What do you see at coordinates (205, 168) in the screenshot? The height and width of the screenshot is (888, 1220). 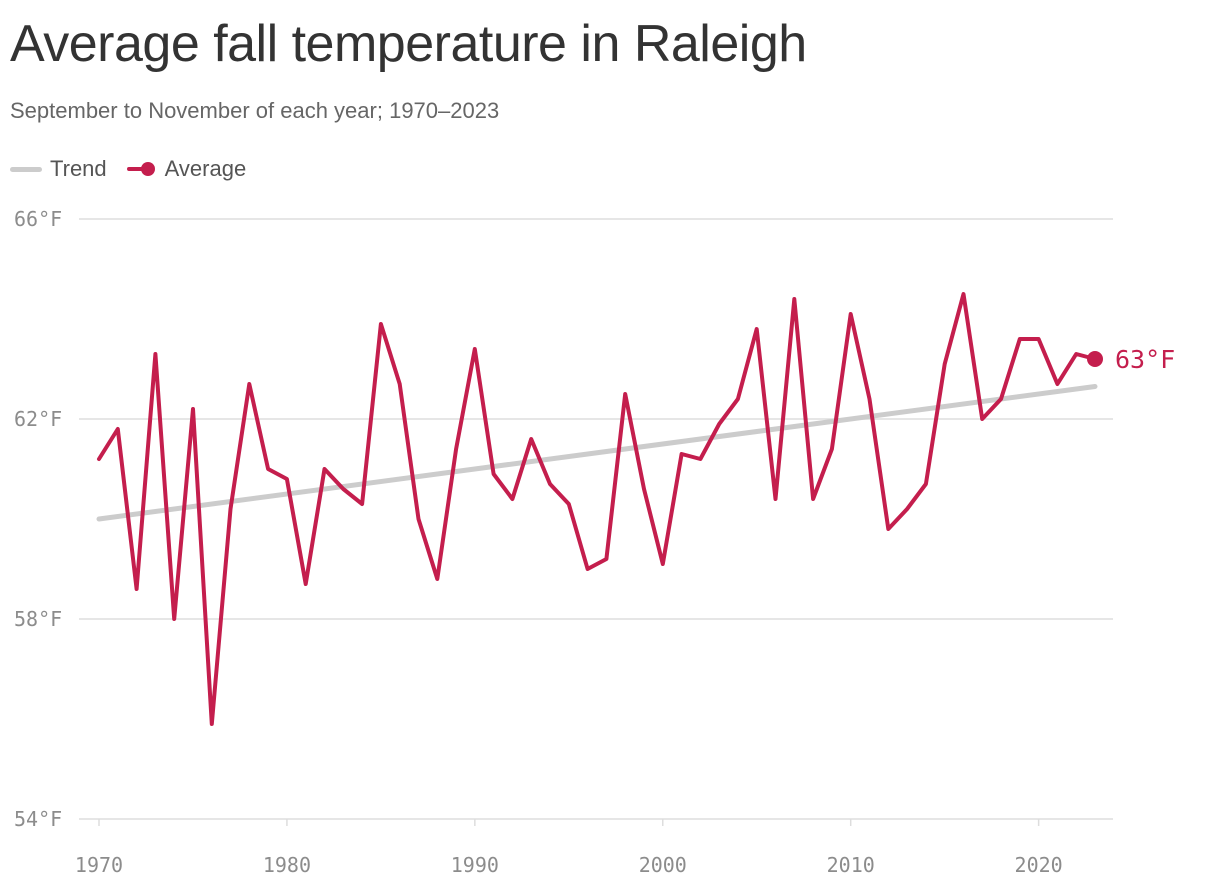 I see `legend-label-average: Average` at bounding box center [205, 168].